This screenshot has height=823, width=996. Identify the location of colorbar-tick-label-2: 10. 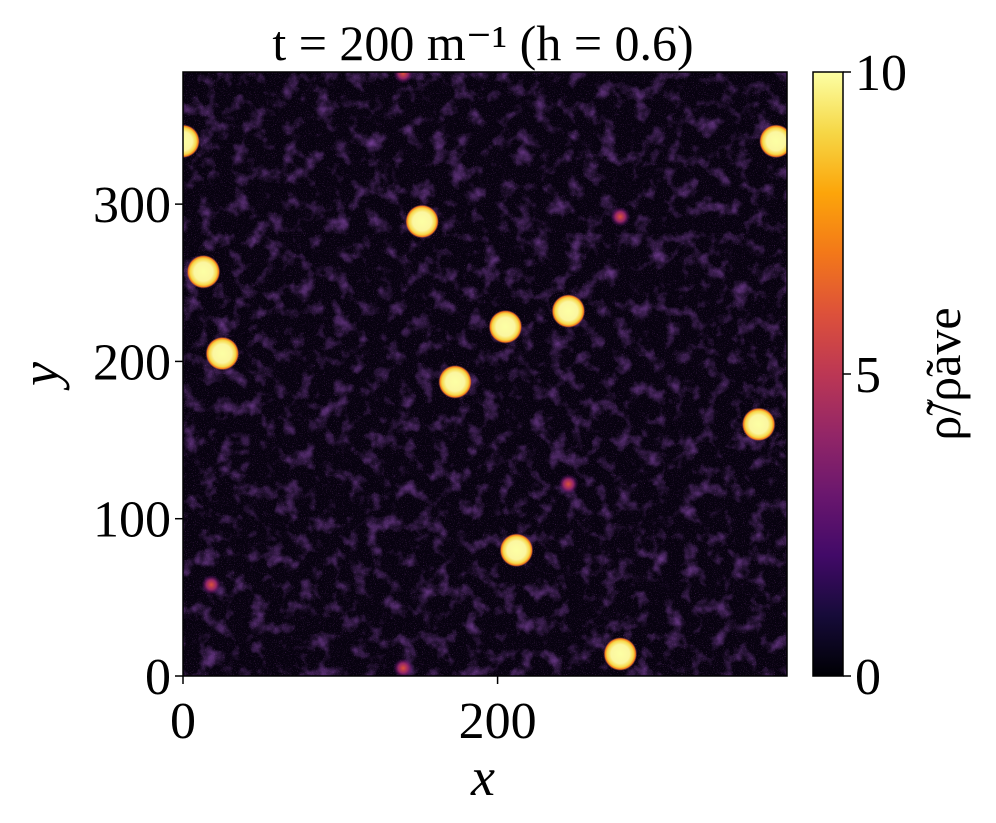
(881, 73).